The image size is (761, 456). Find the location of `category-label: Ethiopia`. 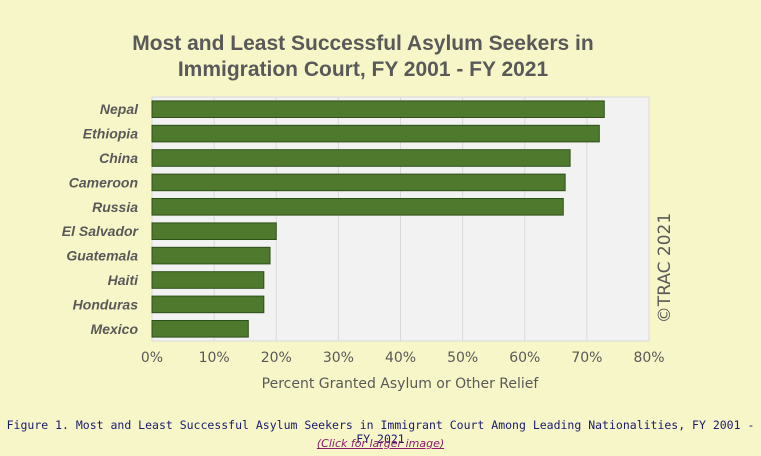

category-label: Ethiopia is located at coordinates (110, 134).